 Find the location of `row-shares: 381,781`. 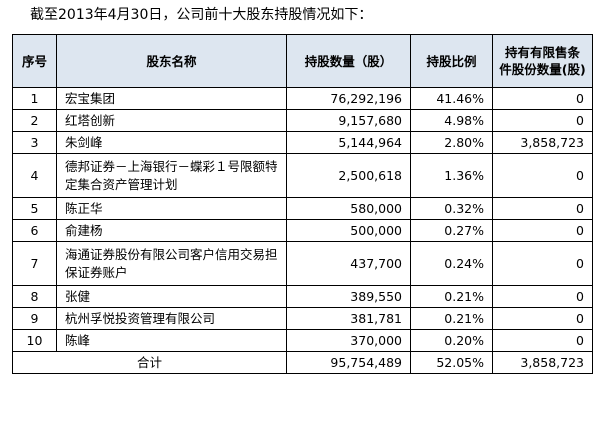

row-shares: 381,781 is located at coordinates (348, 318).